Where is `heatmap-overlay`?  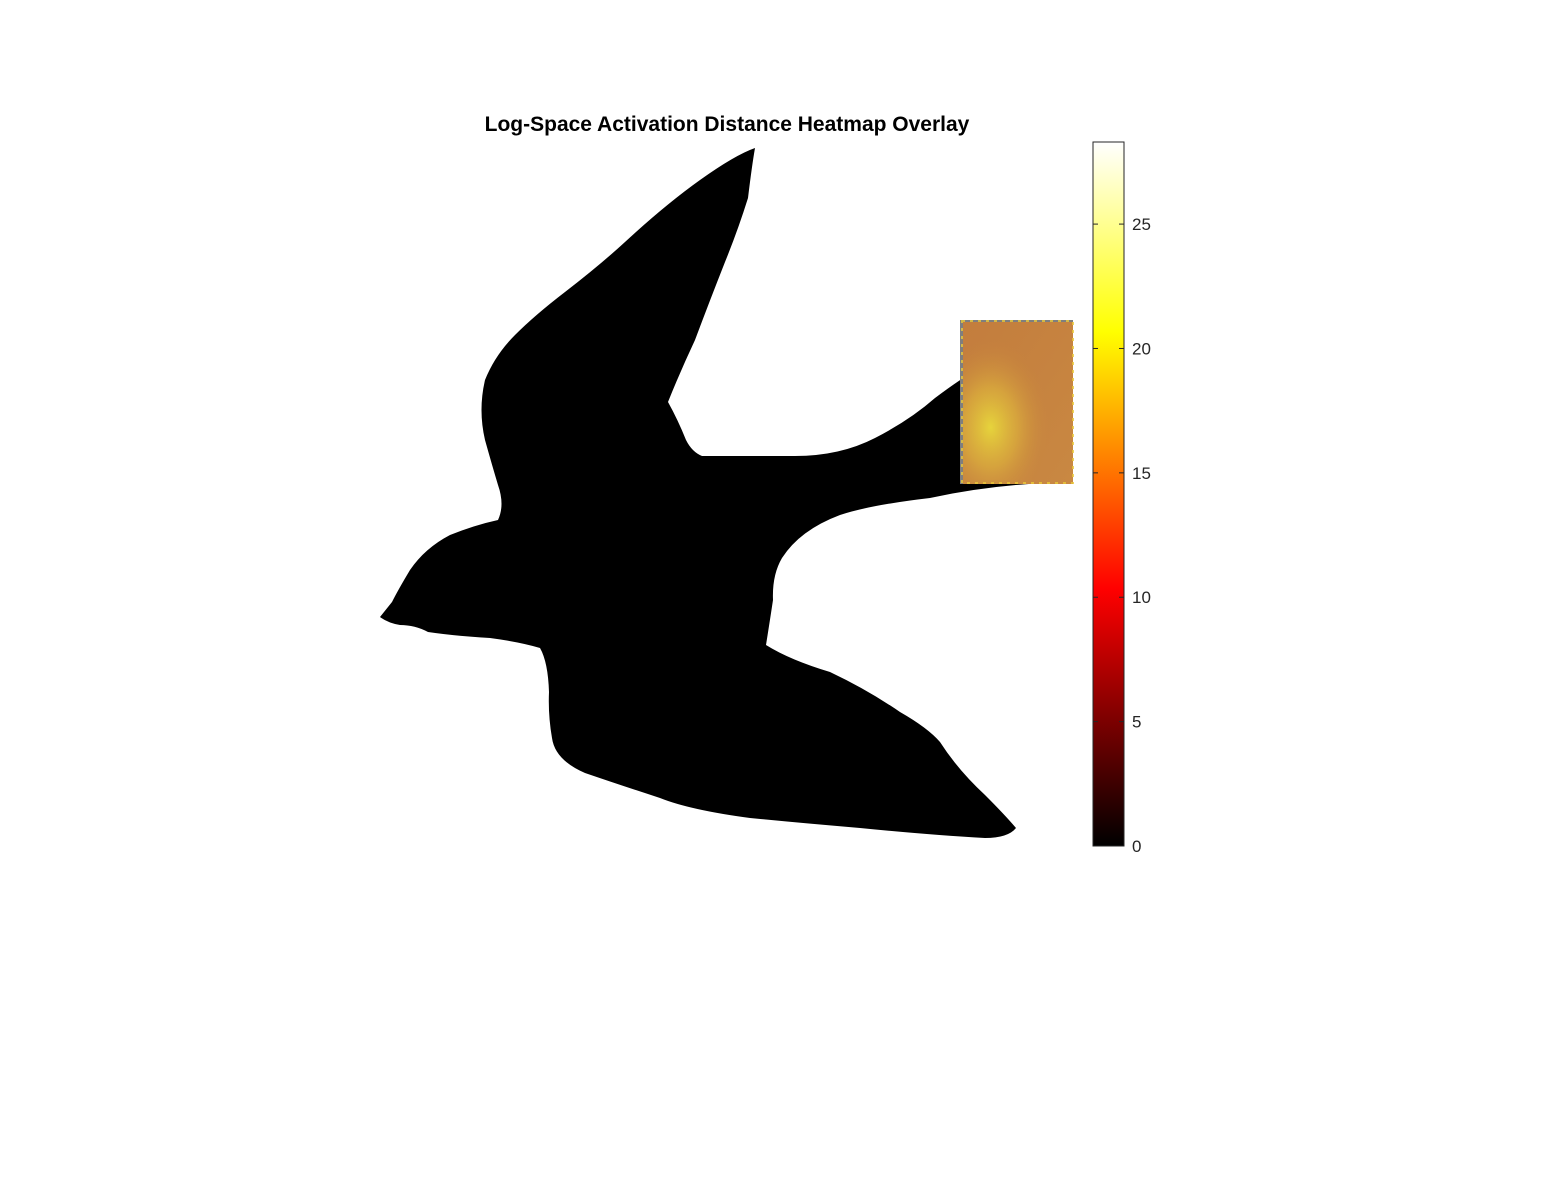 heatmap-overlay is located at coordinates (1017, 402).